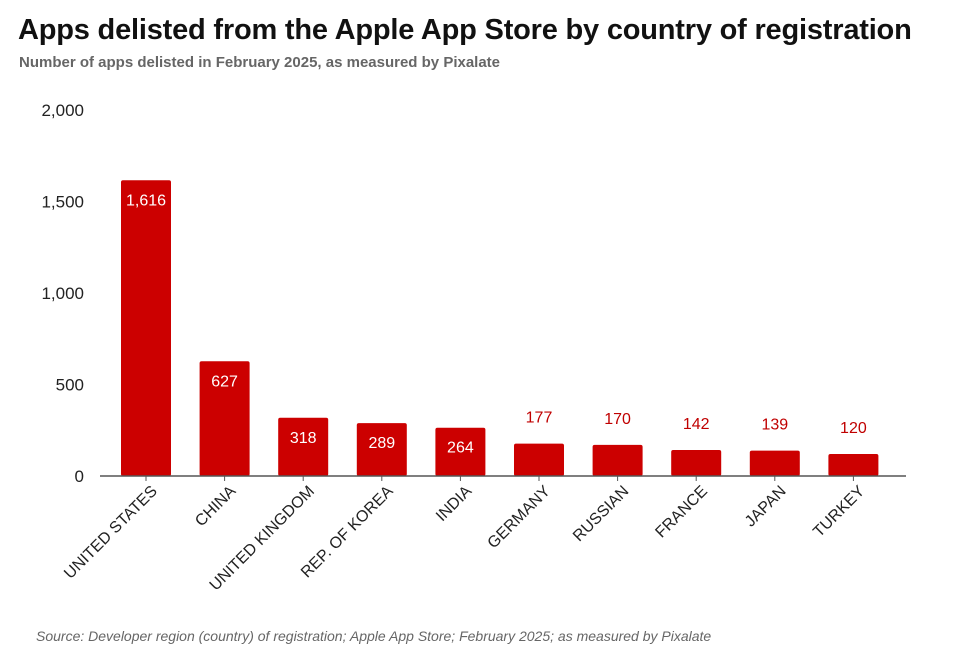 This screenshot has height=666, width=960. What do you see at coordinates (111, 533) in the screenshot?
I see `x-tick-label: UNITED STATES` at bounding box center [111, 533].